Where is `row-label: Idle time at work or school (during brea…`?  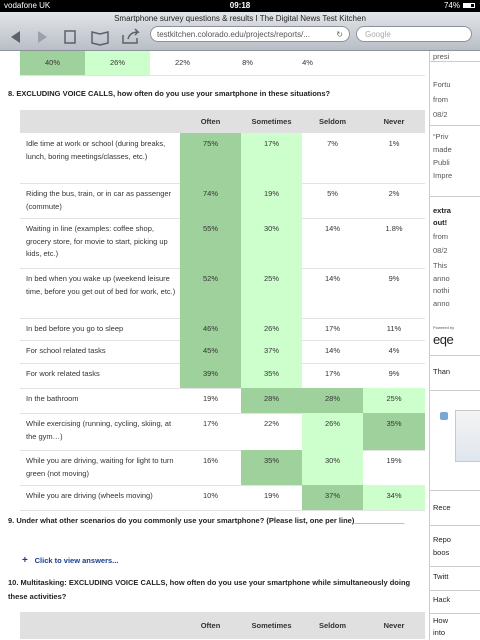
row-label: Idle time at work or school (during brea… is located at coordinates (96, 150).